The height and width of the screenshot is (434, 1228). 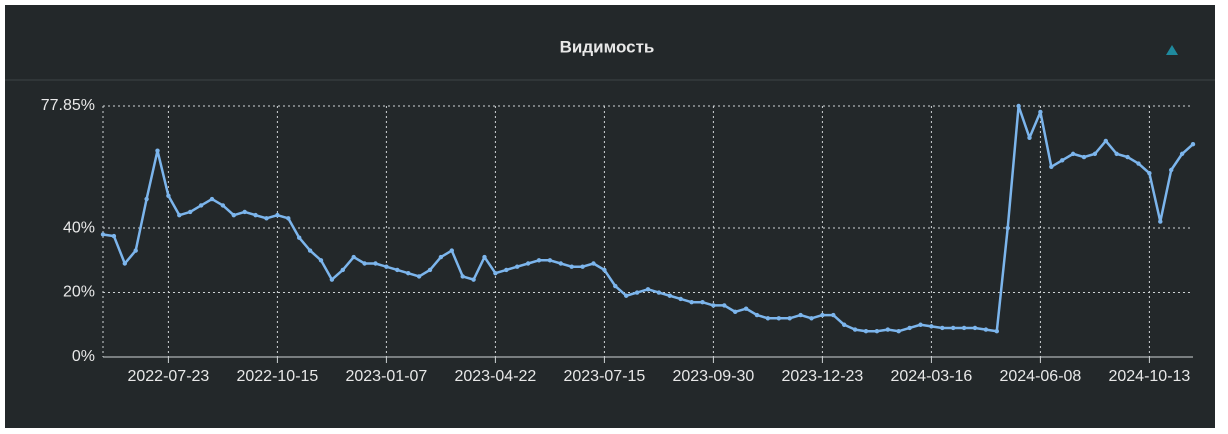 I want to click on y-tick-label: 77.85%, so click(x=68, y=105).